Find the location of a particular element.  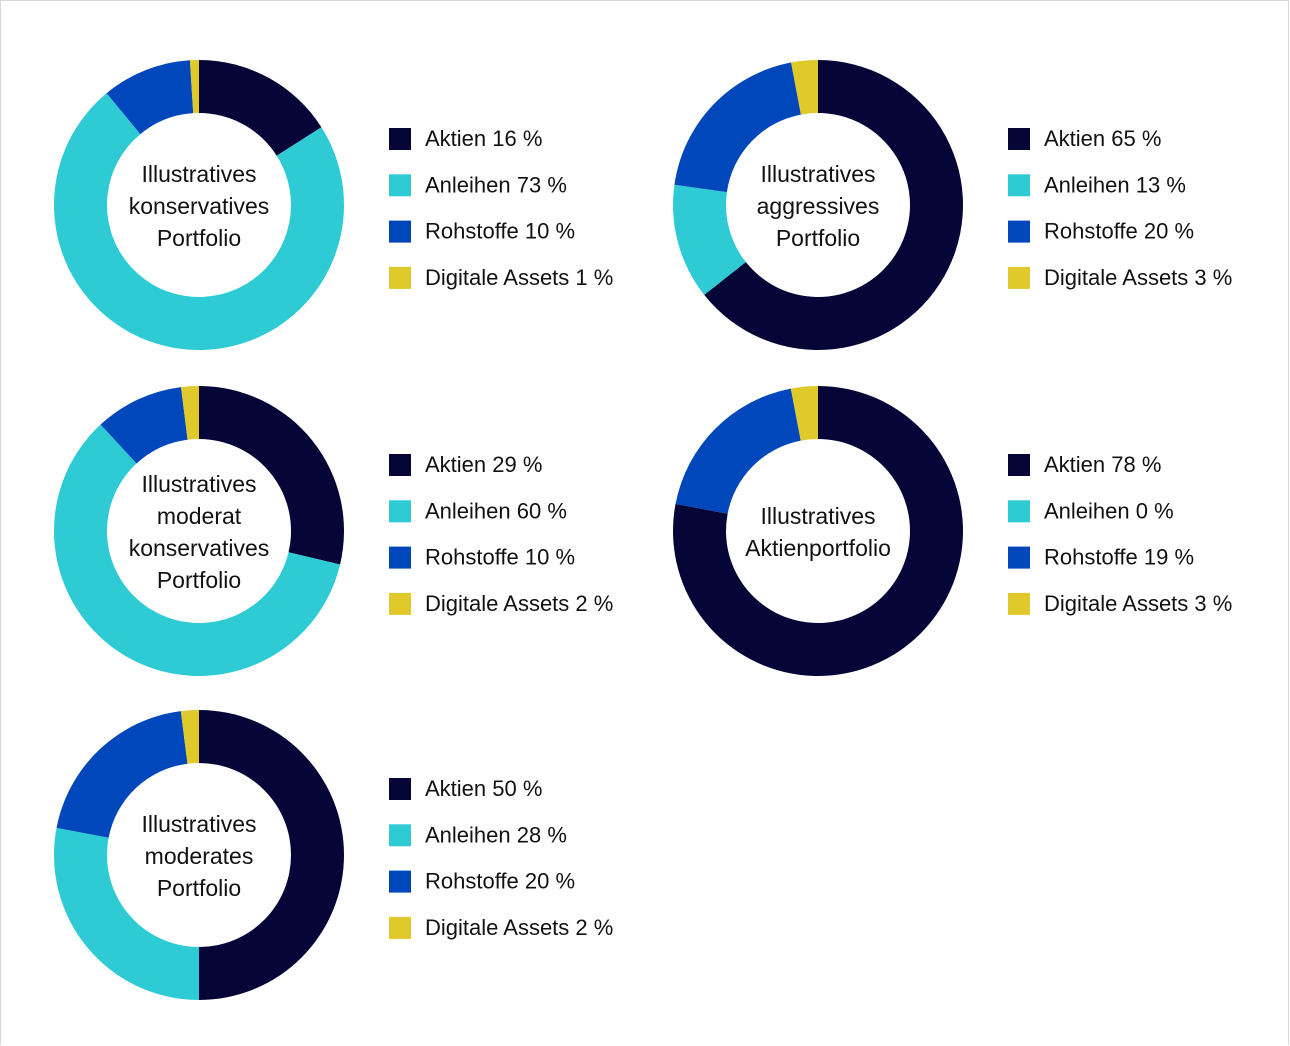

legend-label: Aktien 16 % is located at coordinates (483, 138).